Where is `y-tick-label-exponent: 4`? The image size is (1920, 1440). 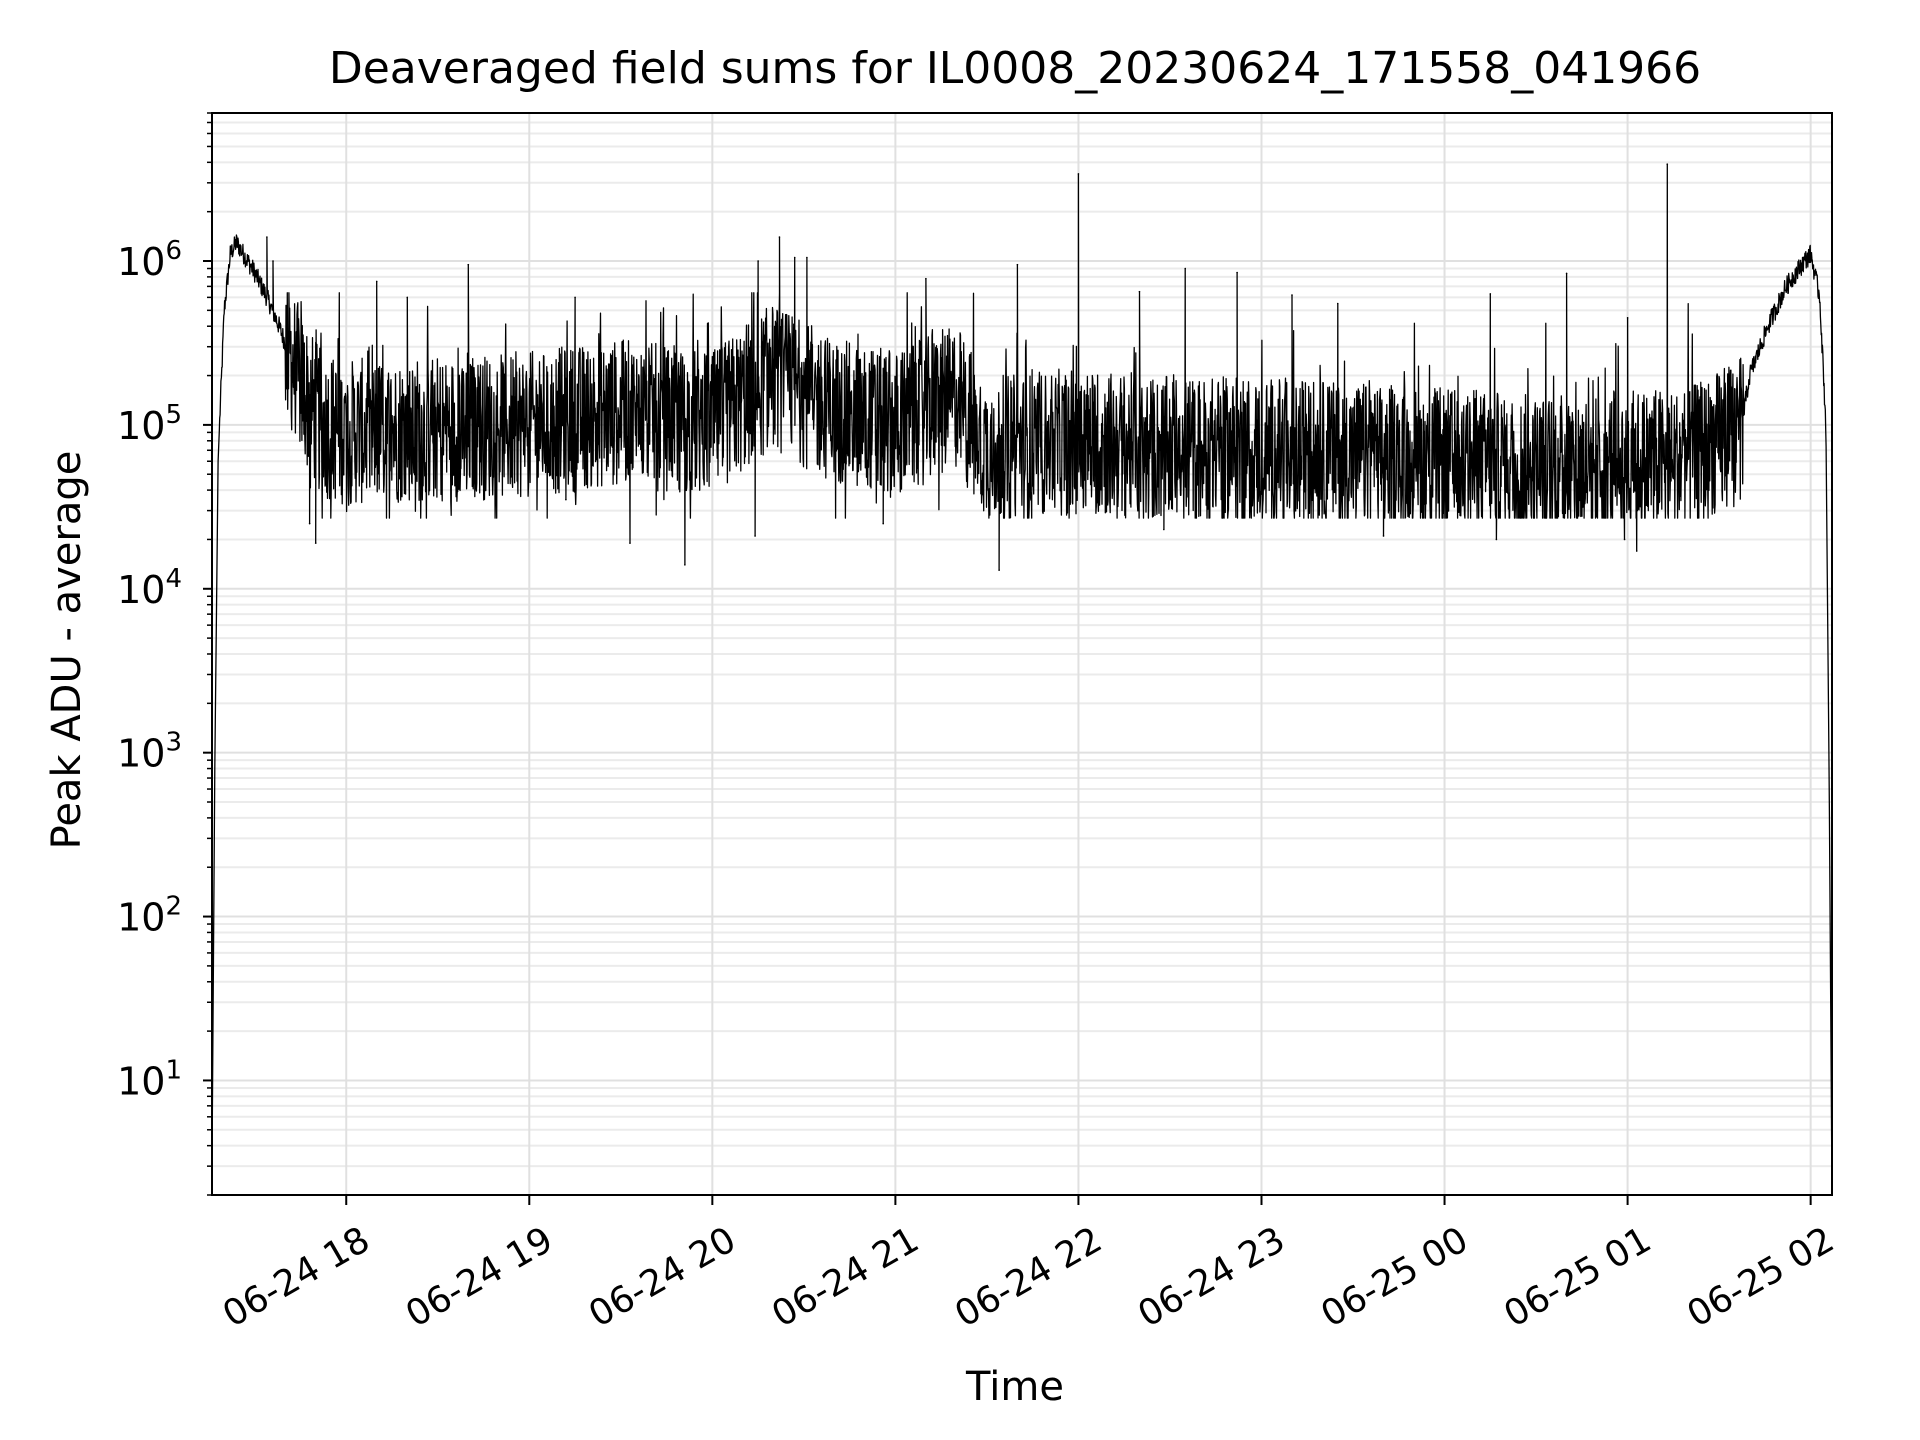 y-tick-label-exponent: 4 is located at coordinates (173, 579).